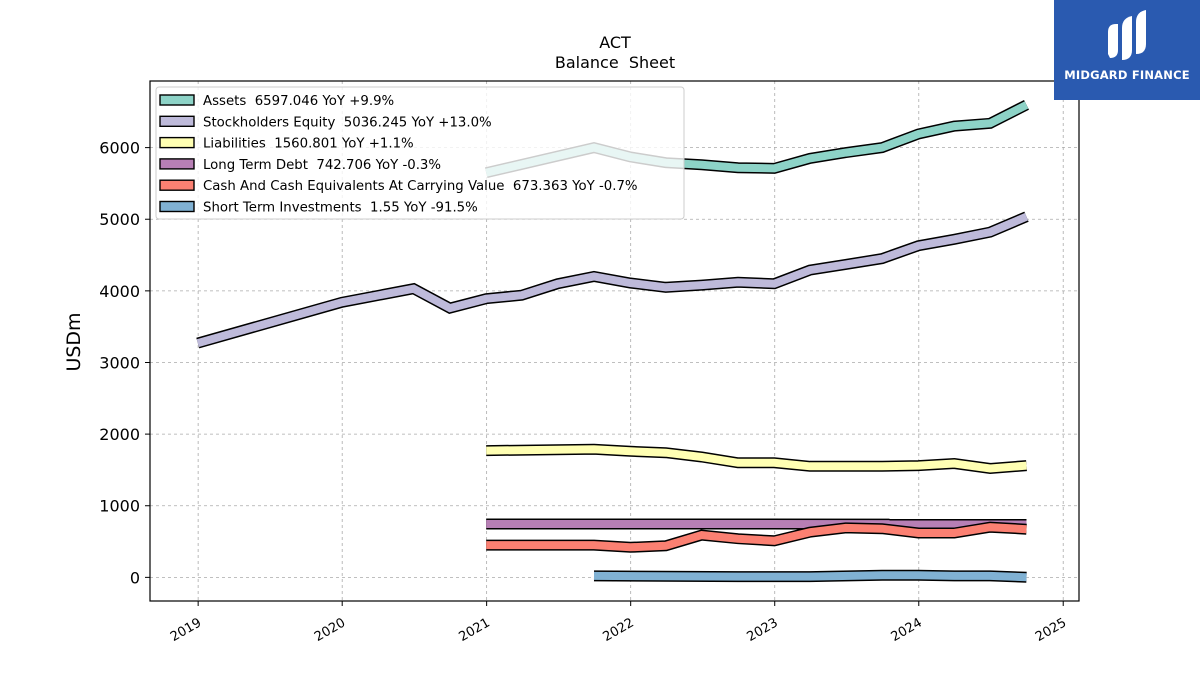  I want to click on legend-box, so click(420, 153).